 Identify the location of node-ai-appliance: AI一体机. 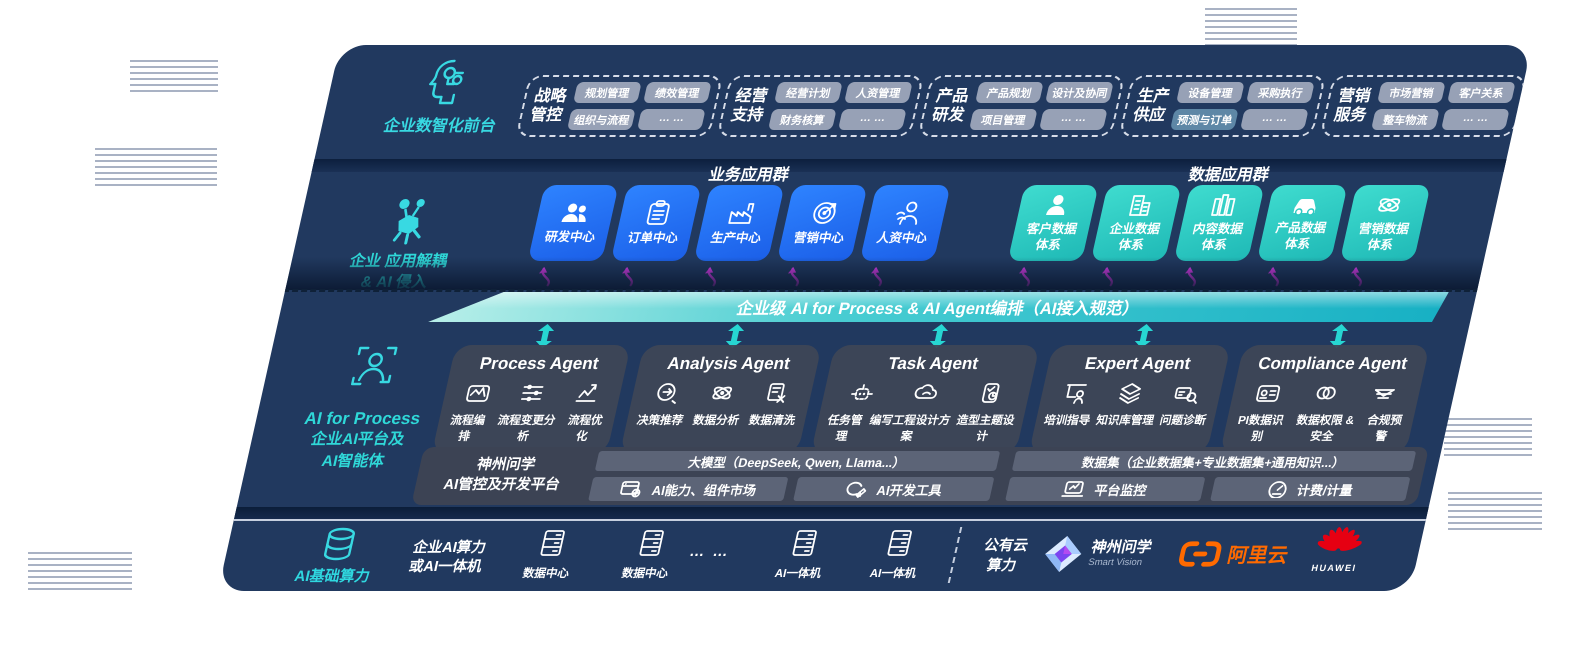
(897, 555).